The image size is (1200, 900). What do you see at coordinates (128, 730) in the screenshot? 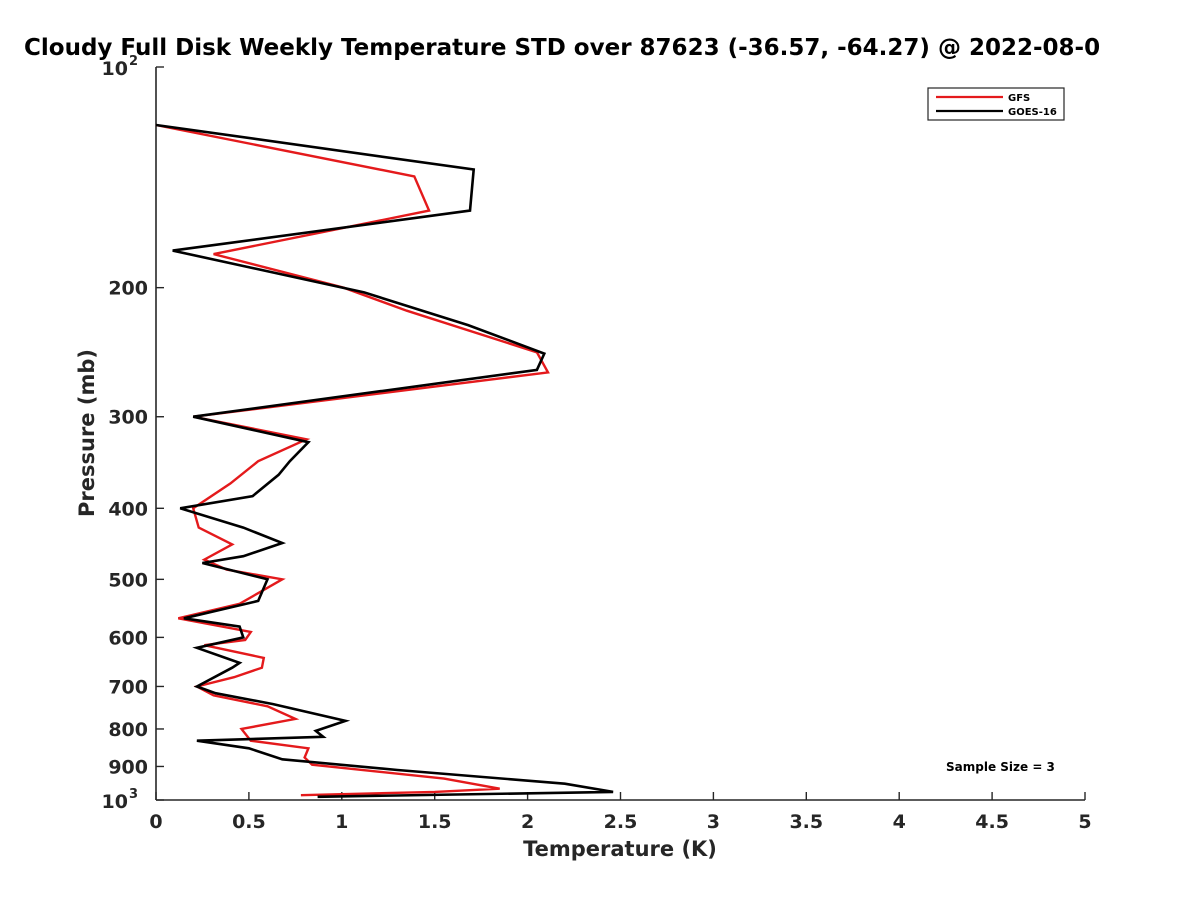
I see `y-tick-label: 800` at bounding box center [128, 730].